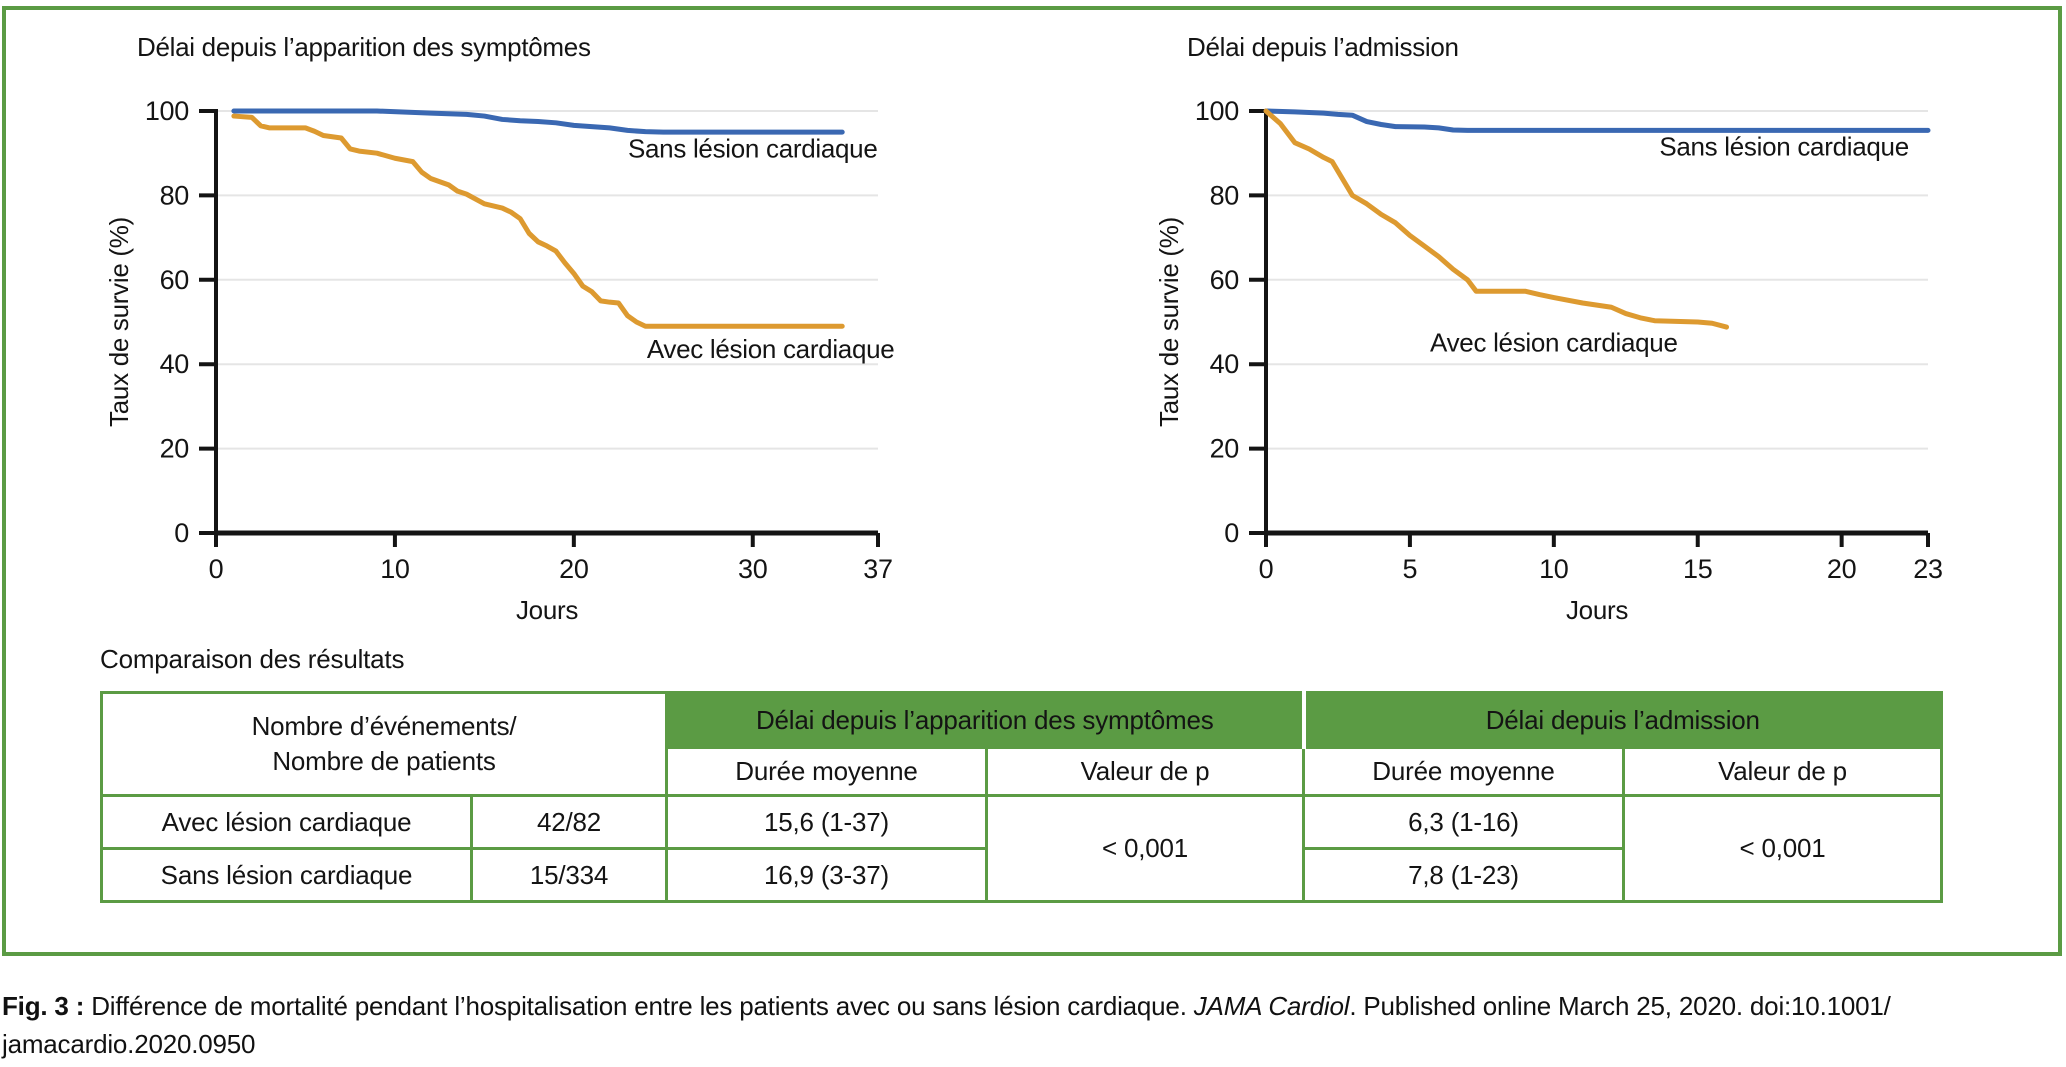 This screenshot has width=2066, height=1067. What do you see at coordinates (1463, 771) in the screenshot?
I see `subheader-duration-admission: Durée moyenne` at bounding box center [1463, 771].